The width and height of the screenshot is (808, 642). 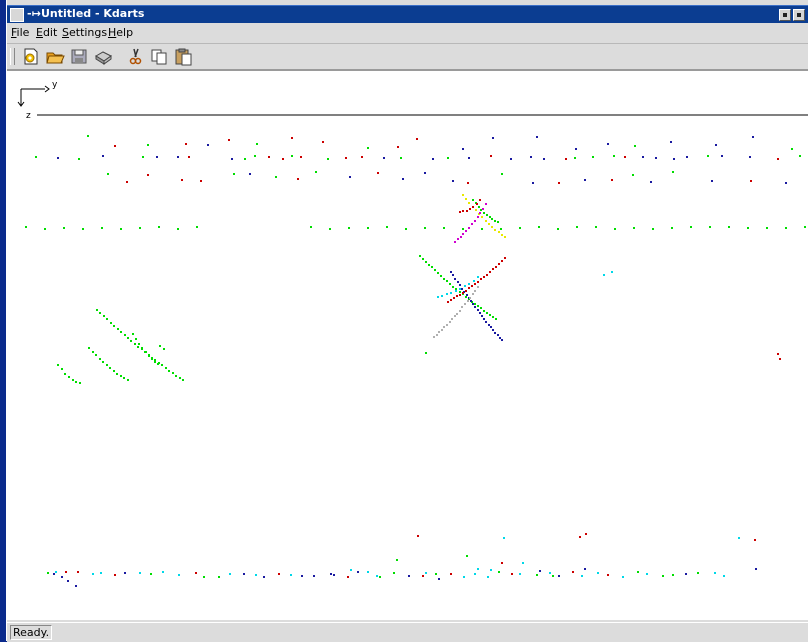 I want to click on minimize-button, so click(x=785, y=15).